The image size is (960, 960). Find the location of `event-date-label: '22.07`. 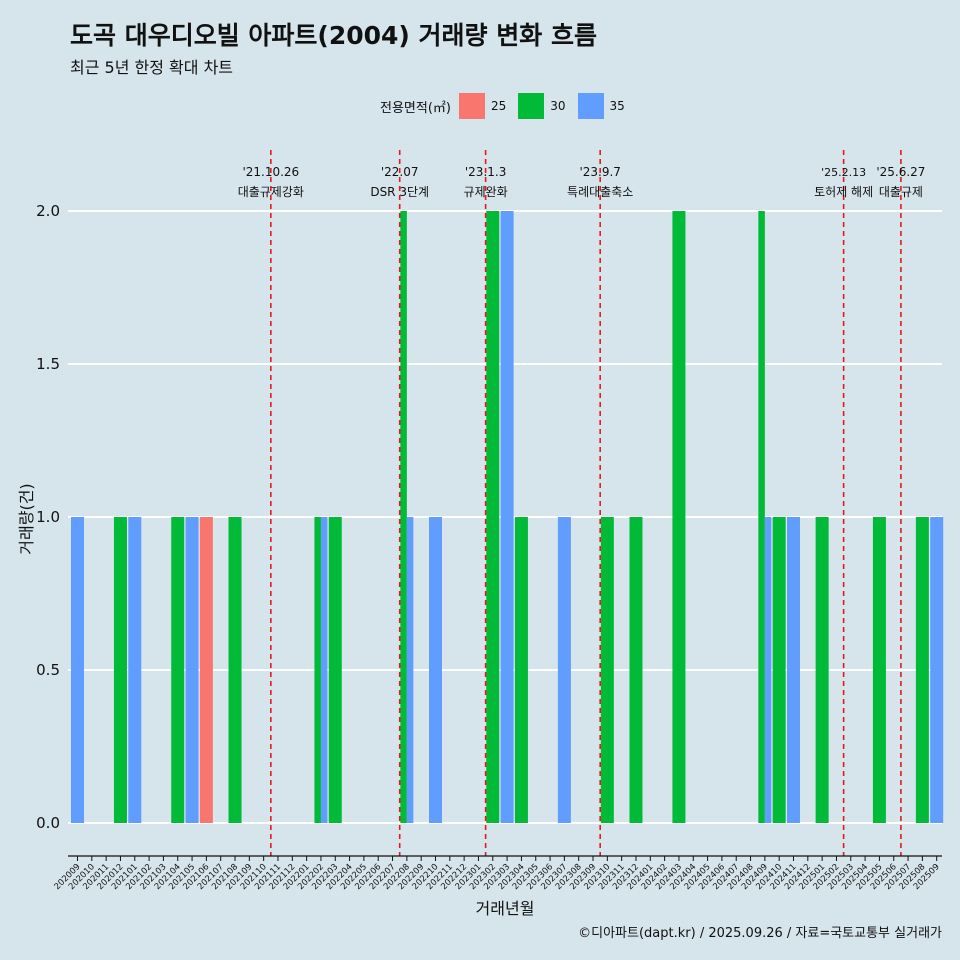

event-date-label: '22.07 is located at coordinates (400, 172).